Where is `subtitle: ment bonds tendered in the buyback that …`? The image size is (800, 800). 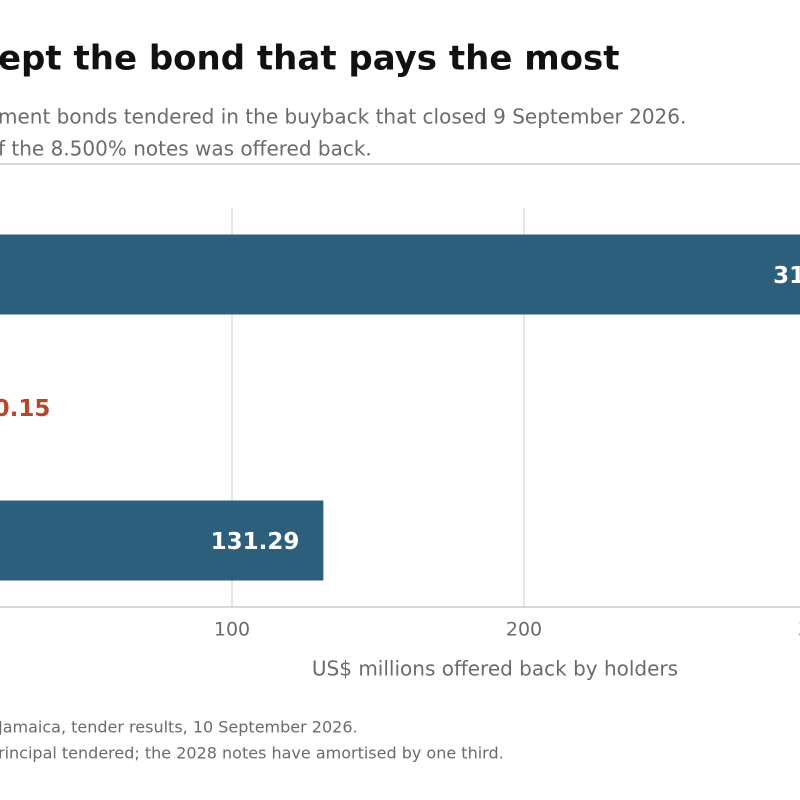 subtitle: ment bonds tendered in the buyback that … is located at coordinates (343, 117).